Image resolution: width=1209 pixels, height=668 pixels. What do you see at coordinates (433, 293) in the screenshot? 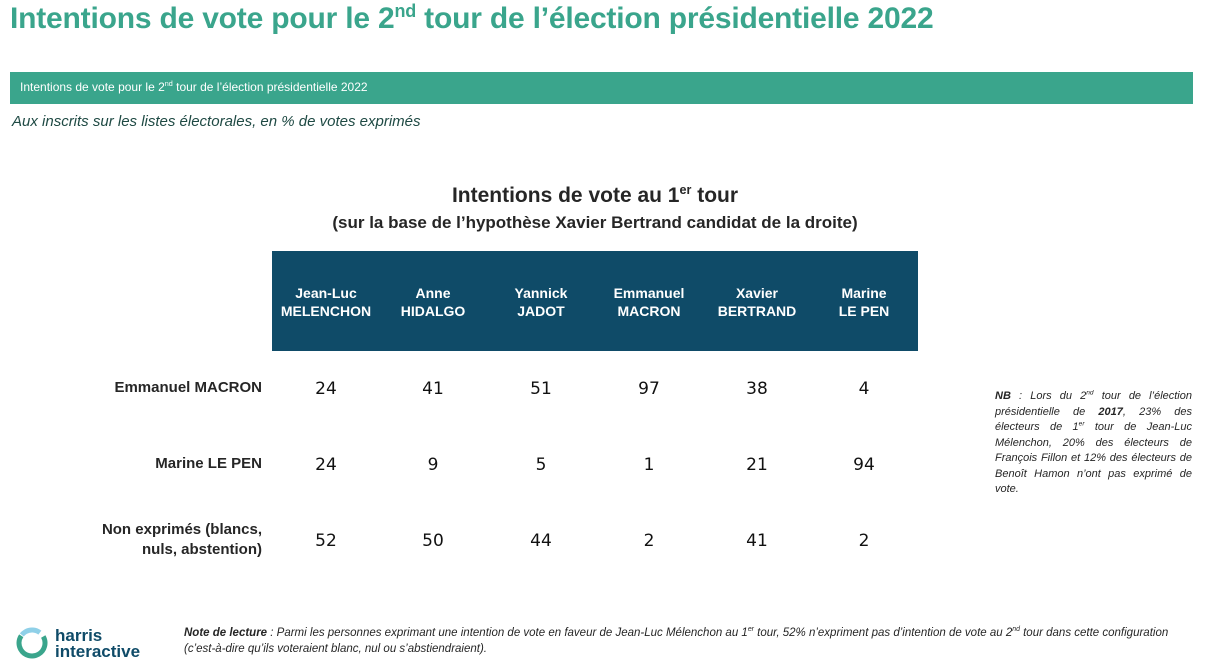
I see `column-header-line-1: Anne` at bounding box center [433, 293].